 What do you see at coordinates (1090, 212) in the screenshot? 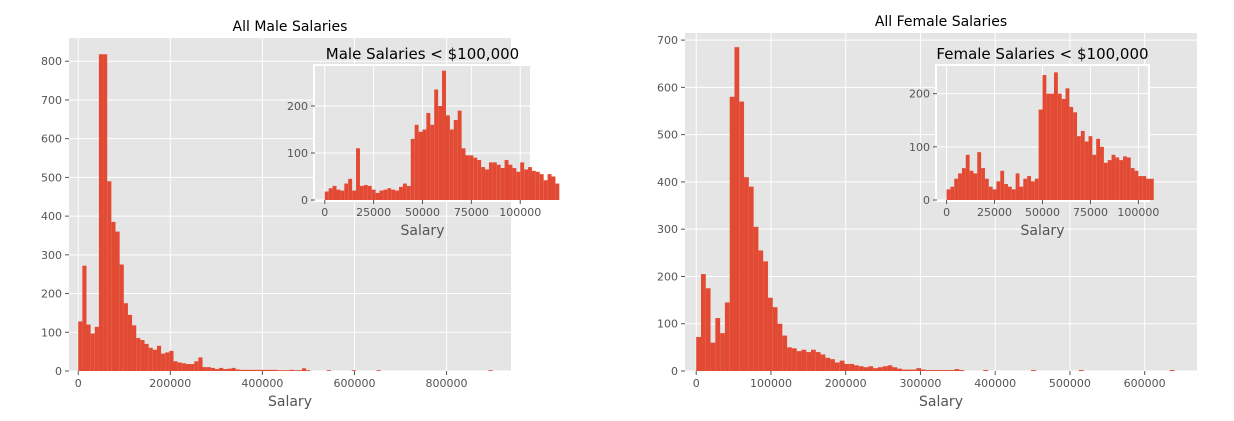
I see `x-tick-label: 75000` at bounding box center [1090, 212].